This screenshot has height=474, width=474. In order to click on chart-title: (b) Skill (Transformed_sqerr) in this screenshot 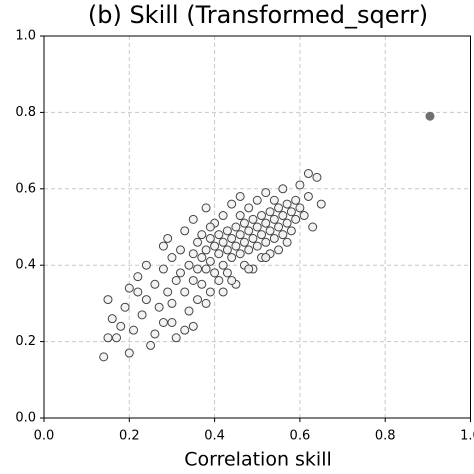, I will do `click(258, 15)`.